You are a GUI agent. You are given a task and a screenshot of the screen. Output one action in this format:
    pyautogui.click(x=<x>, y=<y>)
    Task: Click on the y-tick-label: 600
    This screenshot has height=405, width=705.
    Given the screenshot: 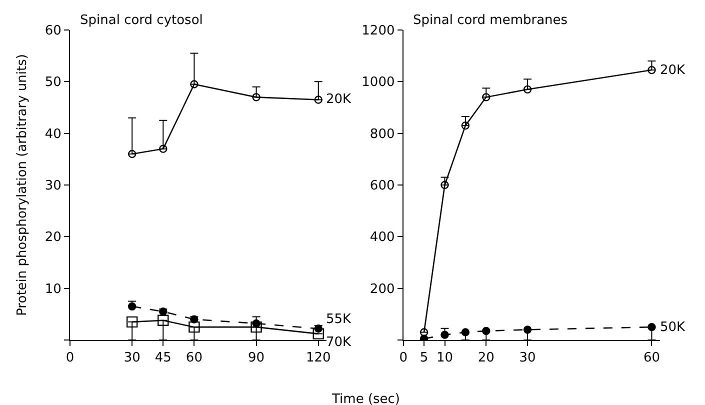 What is the action you would take?
    pyautogui.click(x=382, y=186)
    